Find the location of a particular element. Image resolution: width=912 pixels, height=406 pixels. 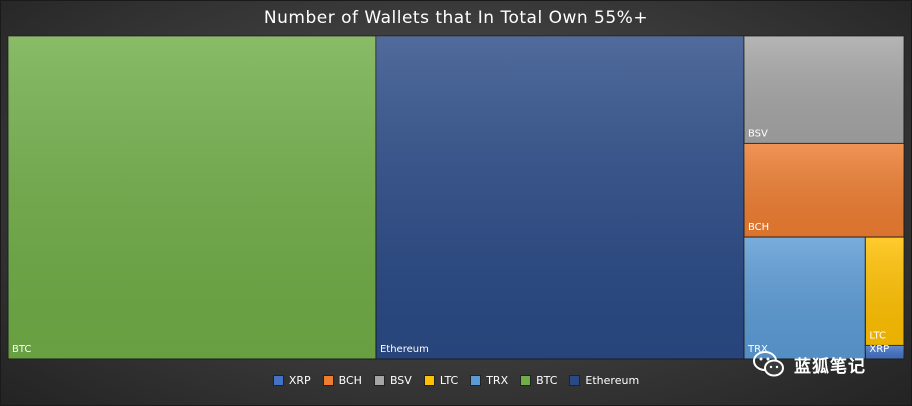

legend-item-bsv: BSV is located at coordinates (392, 380).